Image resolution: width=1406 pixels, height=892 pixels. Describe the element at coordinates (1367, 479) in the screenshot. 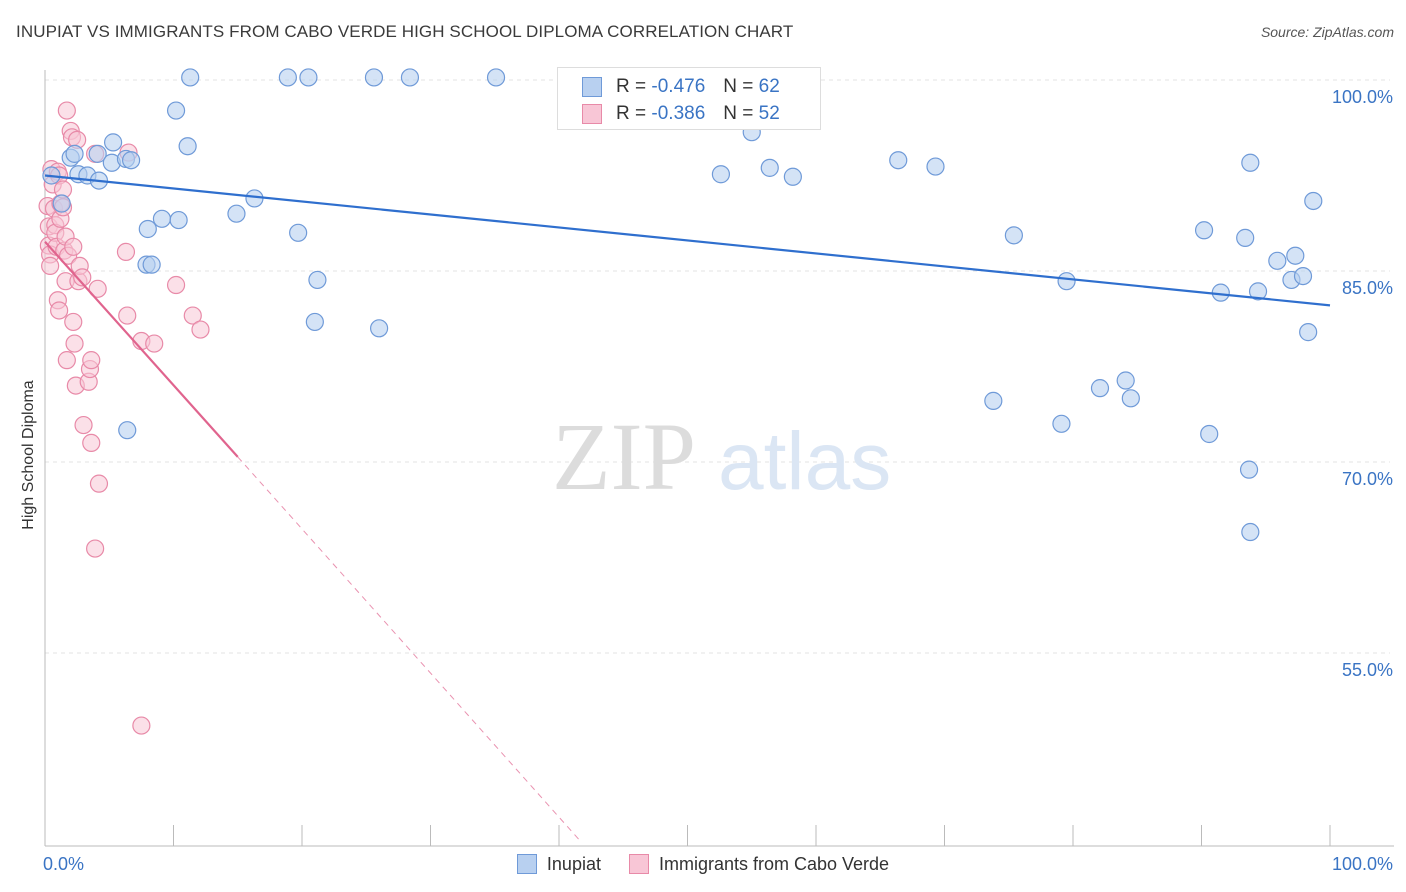

I see `y-tick-label: 70.0%` at that location.